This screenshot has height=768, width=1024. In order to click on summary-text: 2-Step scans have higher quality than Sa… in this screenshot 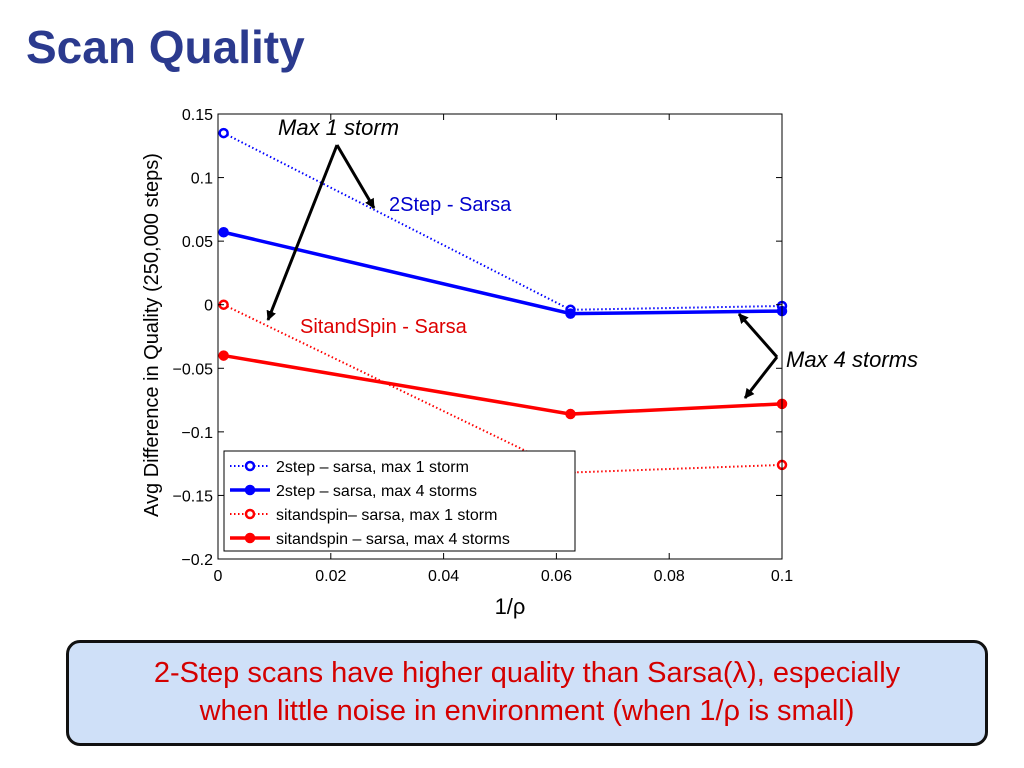, I will do `click(527, 692)`.